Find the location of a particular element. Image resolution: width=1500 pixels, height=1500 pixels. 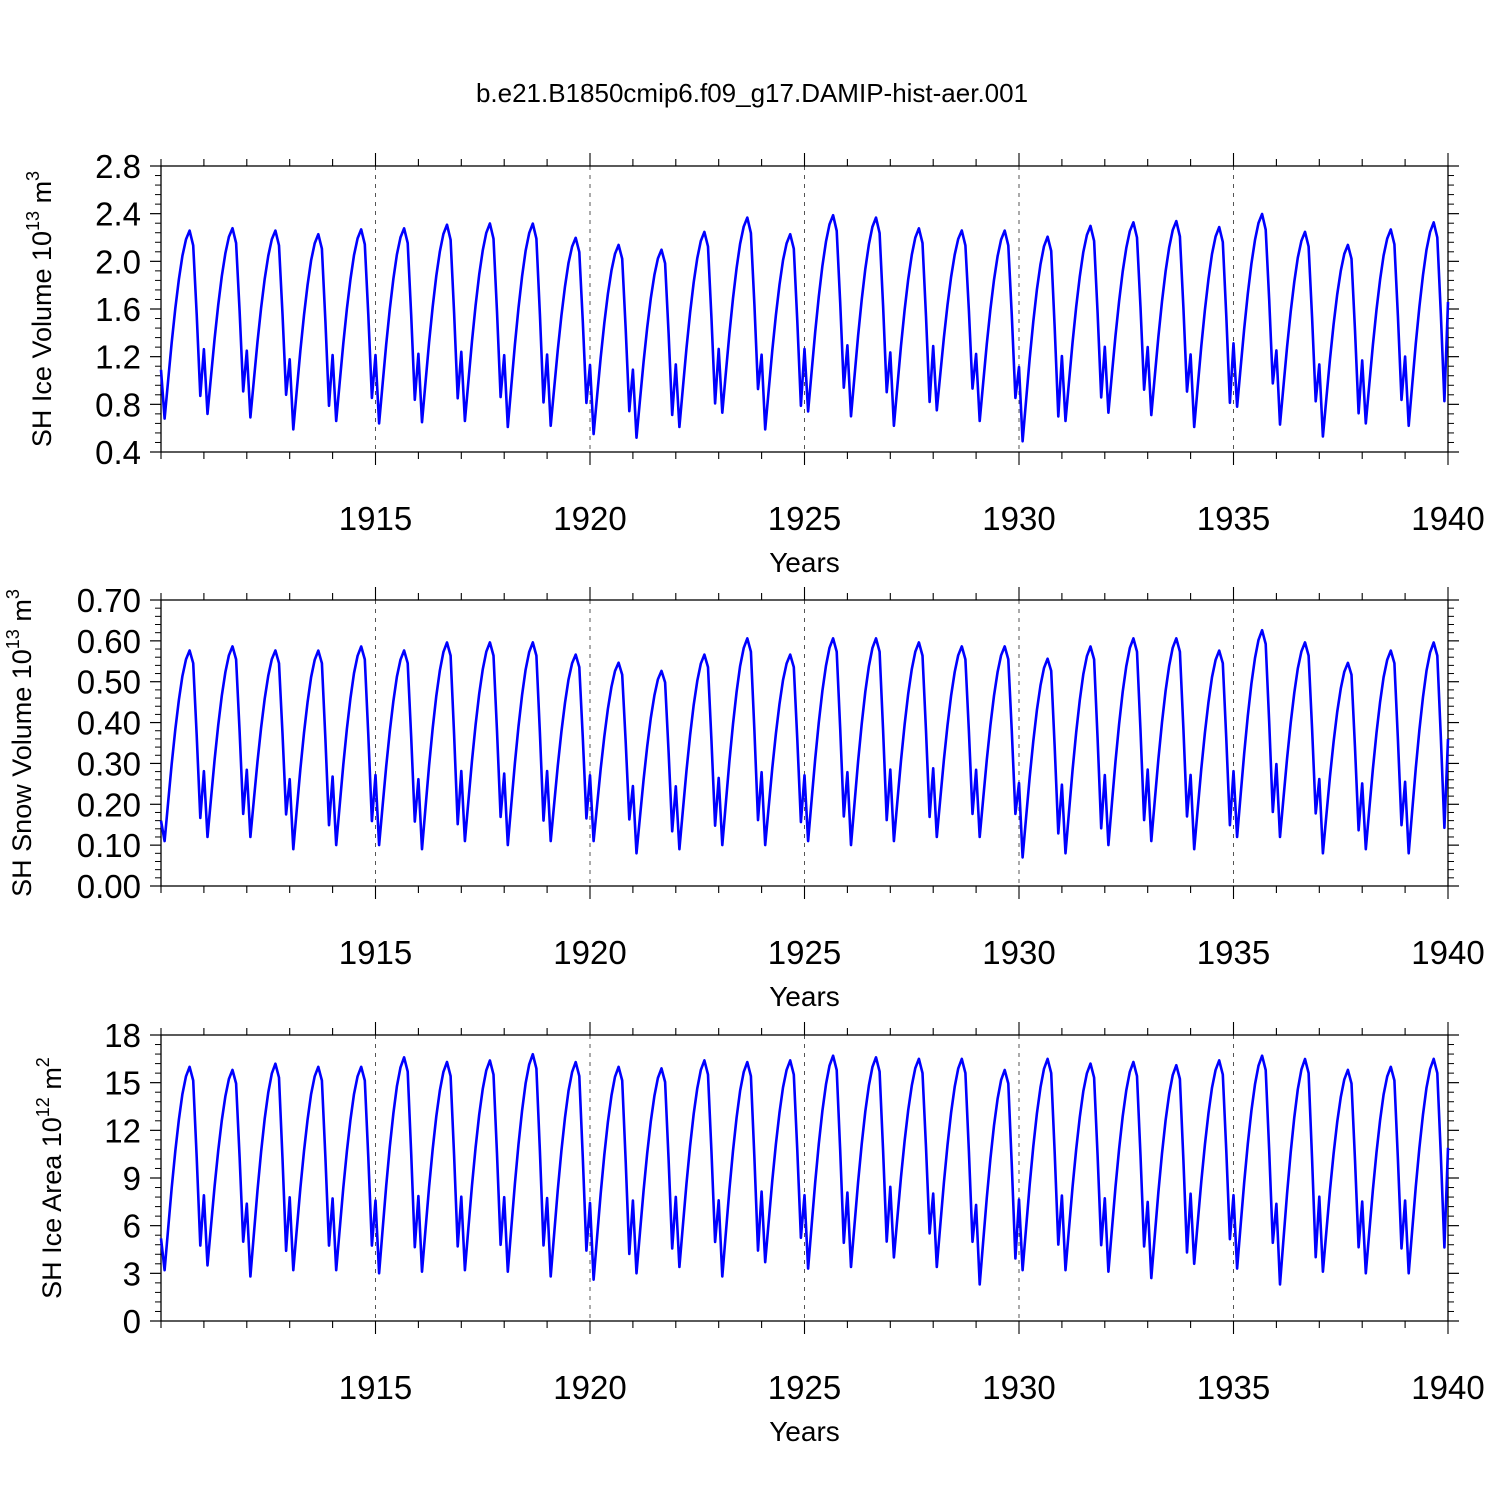

y-tick-label: 0.30 is located at coordinates (109, 763).